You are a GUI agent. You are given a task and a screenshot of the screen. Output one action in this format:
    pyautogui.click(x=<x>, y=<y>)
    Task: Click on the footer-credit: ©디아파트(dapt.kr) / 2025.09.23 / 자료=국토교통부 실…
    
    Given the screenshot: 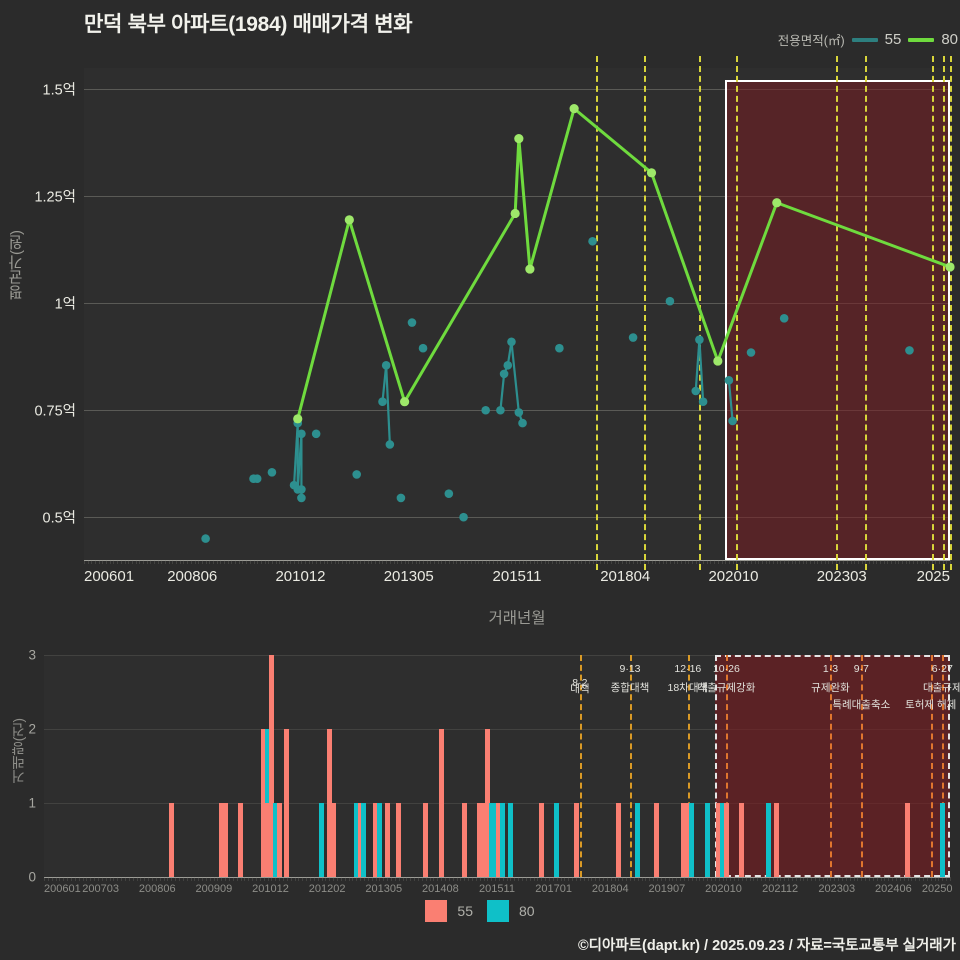 What is the action you would take?
    pyautogui.click(x=766, y=946)
    